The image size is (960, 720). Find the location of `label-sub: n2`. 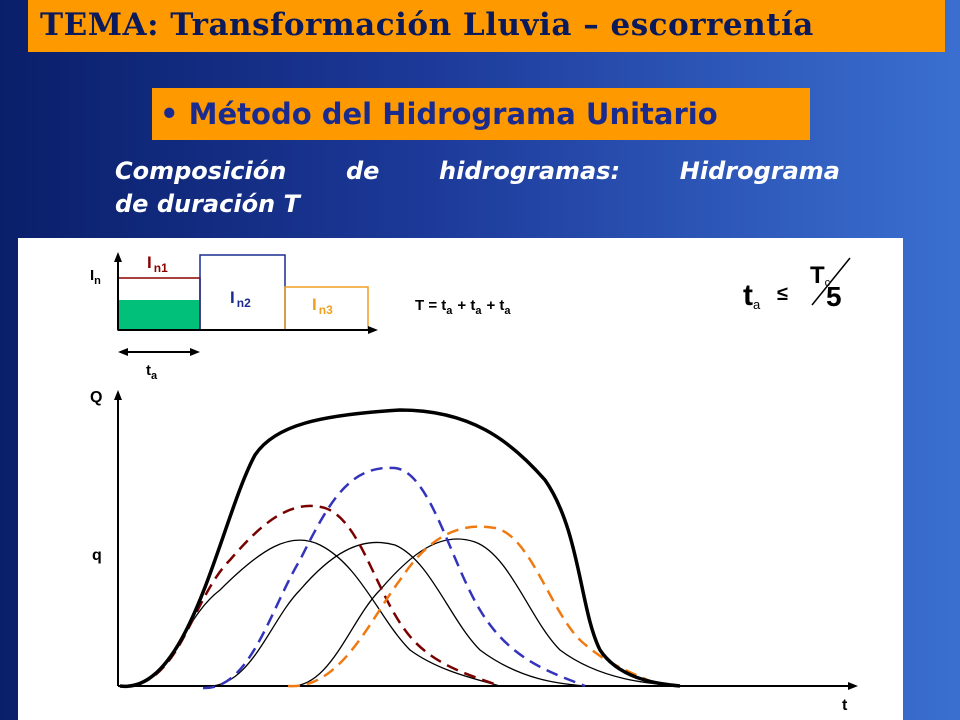

label-sub: n2 is located at coordinates (244, 303).